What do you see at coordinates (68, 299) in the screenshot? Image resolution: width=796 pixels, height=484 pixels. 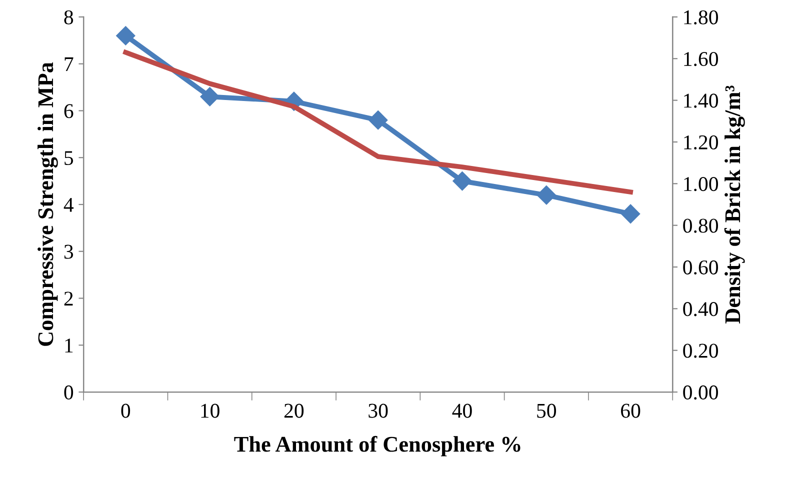 I see `y-tick-label: 2` at bounding box center [68, 299].